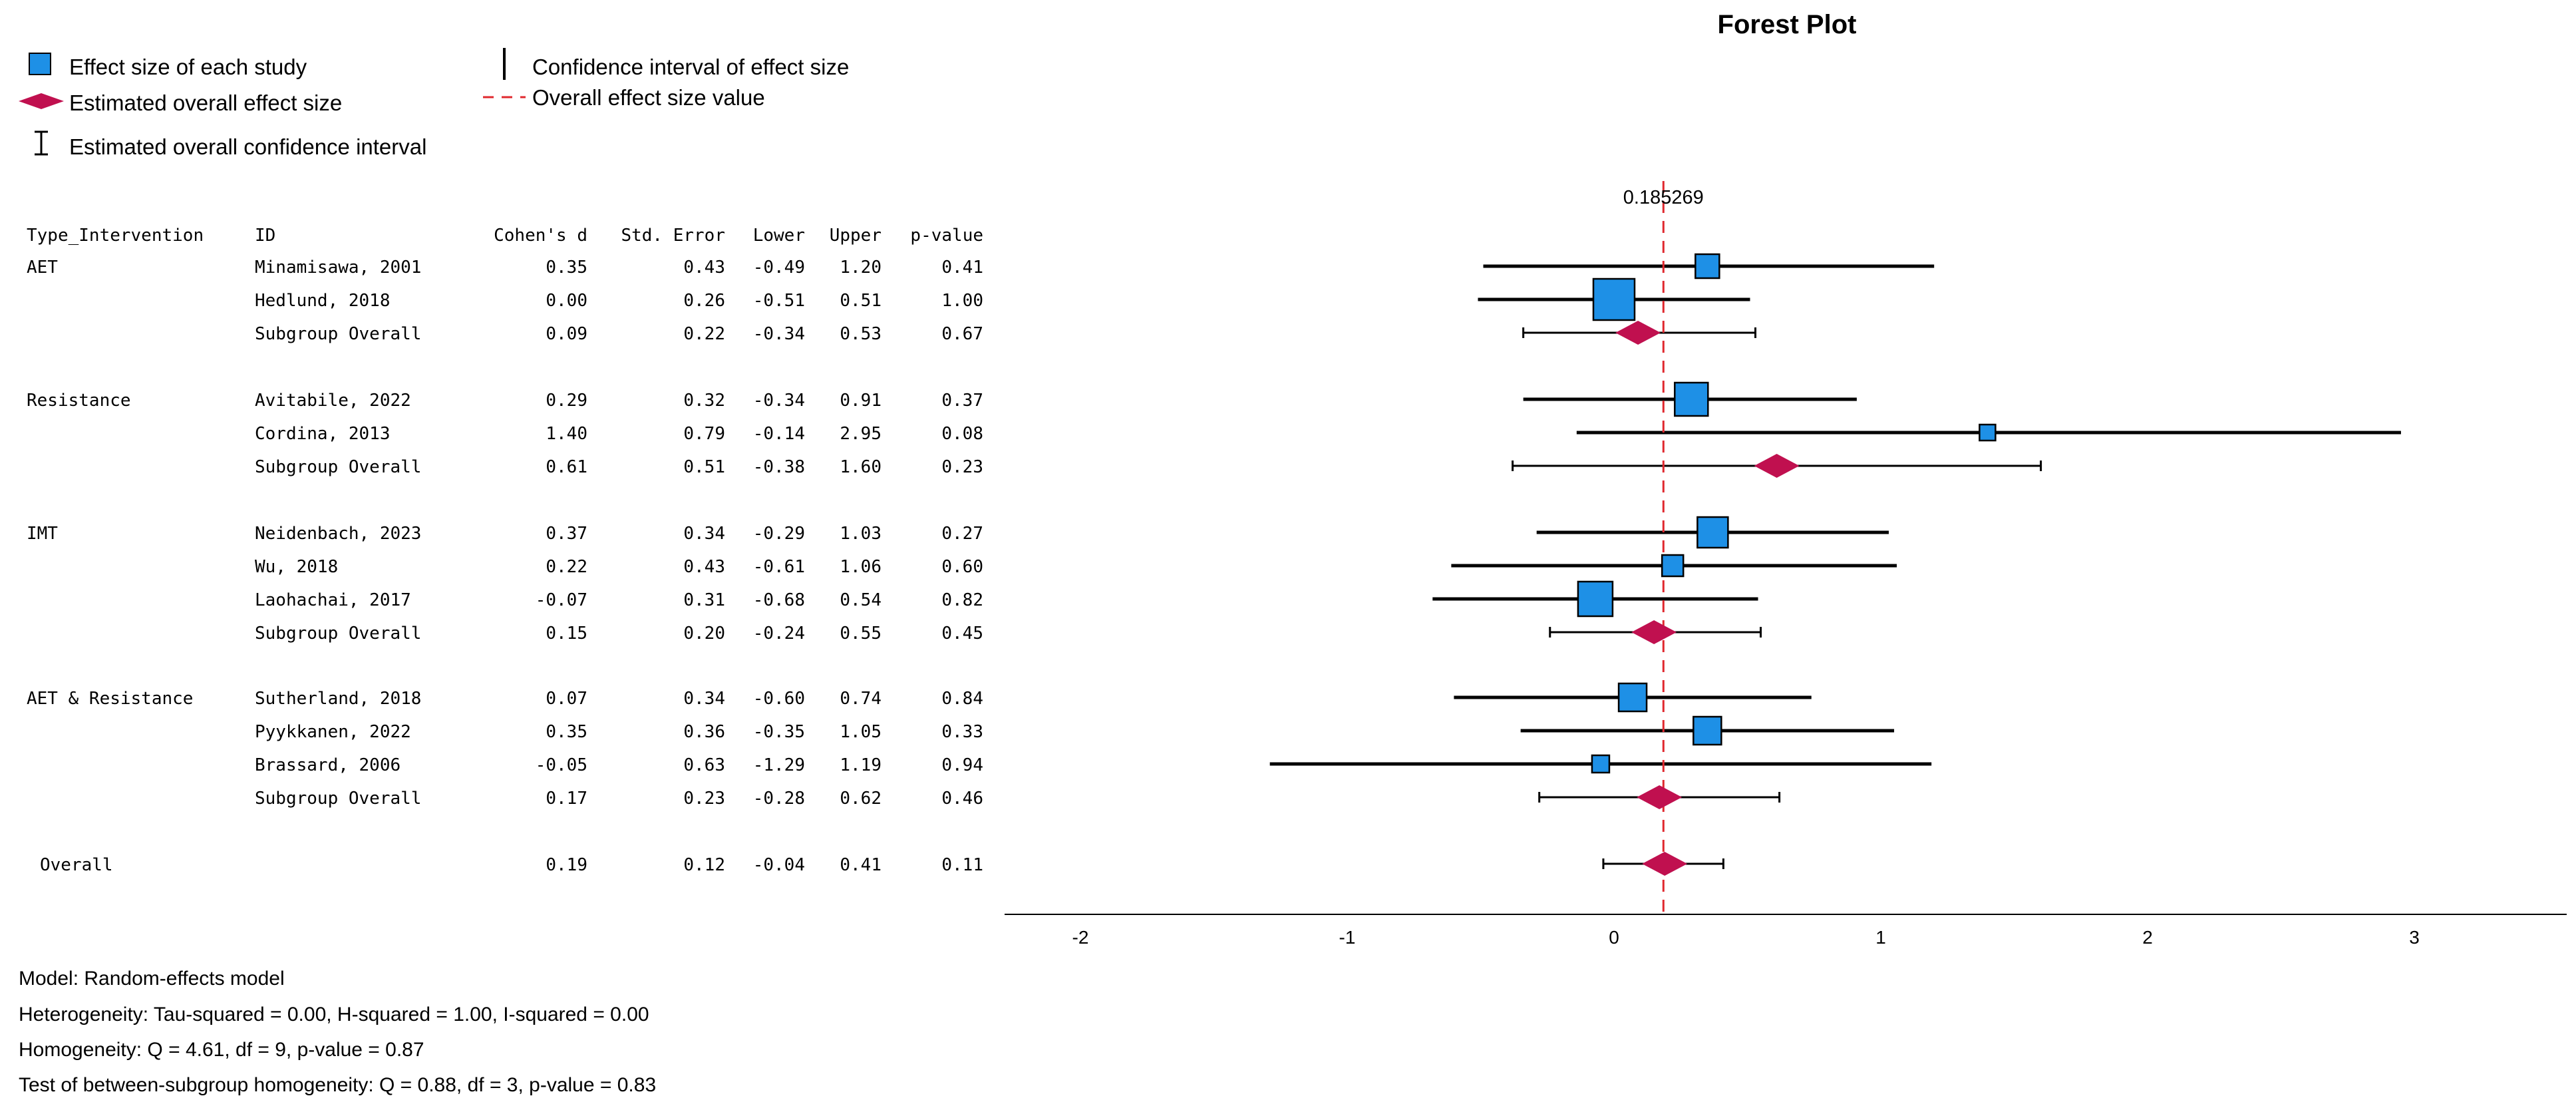 The image size is (2576, 1110). Describe the element at coordinates (566, 301) in the screenshot. I see `cell-cohens-d: 0.00` at that location.